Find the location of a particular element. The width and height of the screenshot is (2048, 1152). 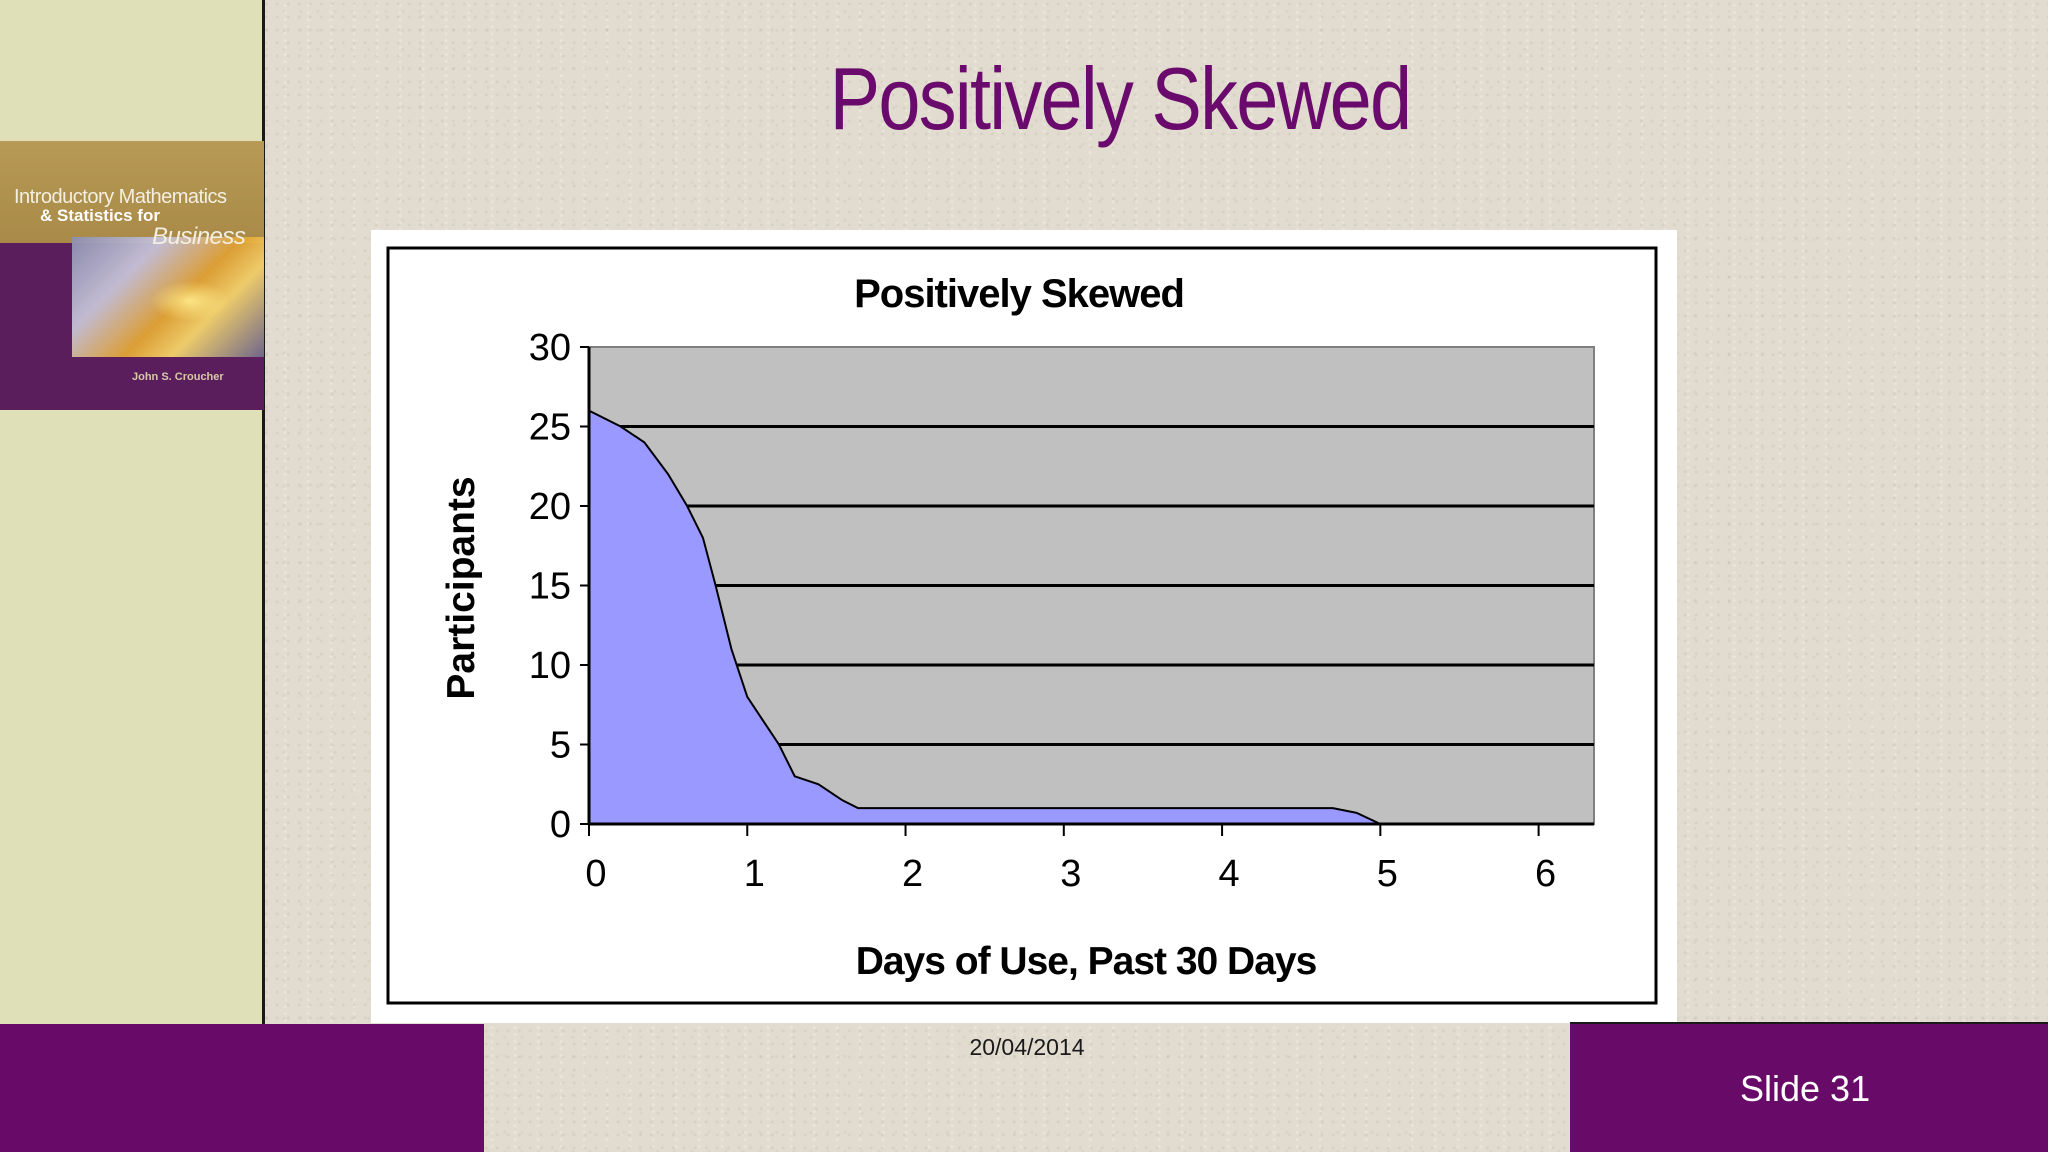

book-cover-title-line1: Introductory Mathematics is located at coordinates (120, 197).